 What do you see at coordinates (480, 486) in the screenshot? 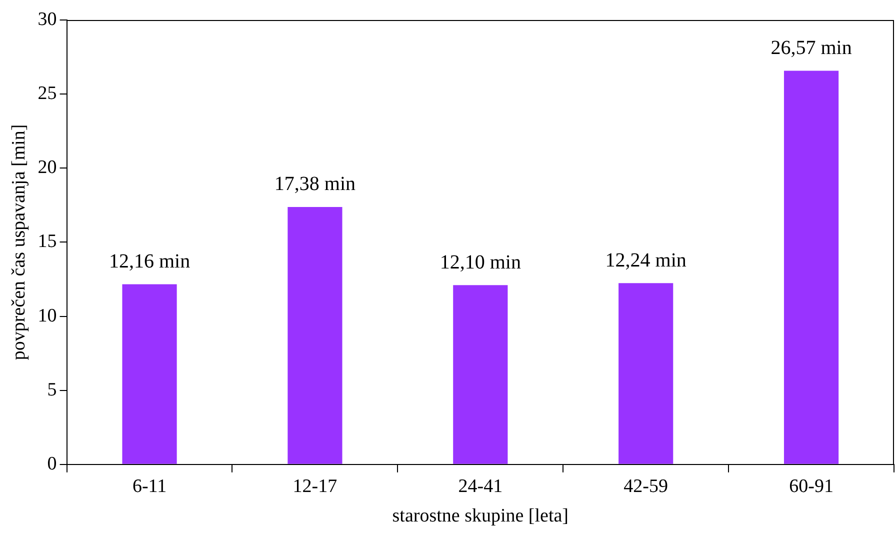
I see `x-tick-label: 24-41` at bounding box center [480, 486].